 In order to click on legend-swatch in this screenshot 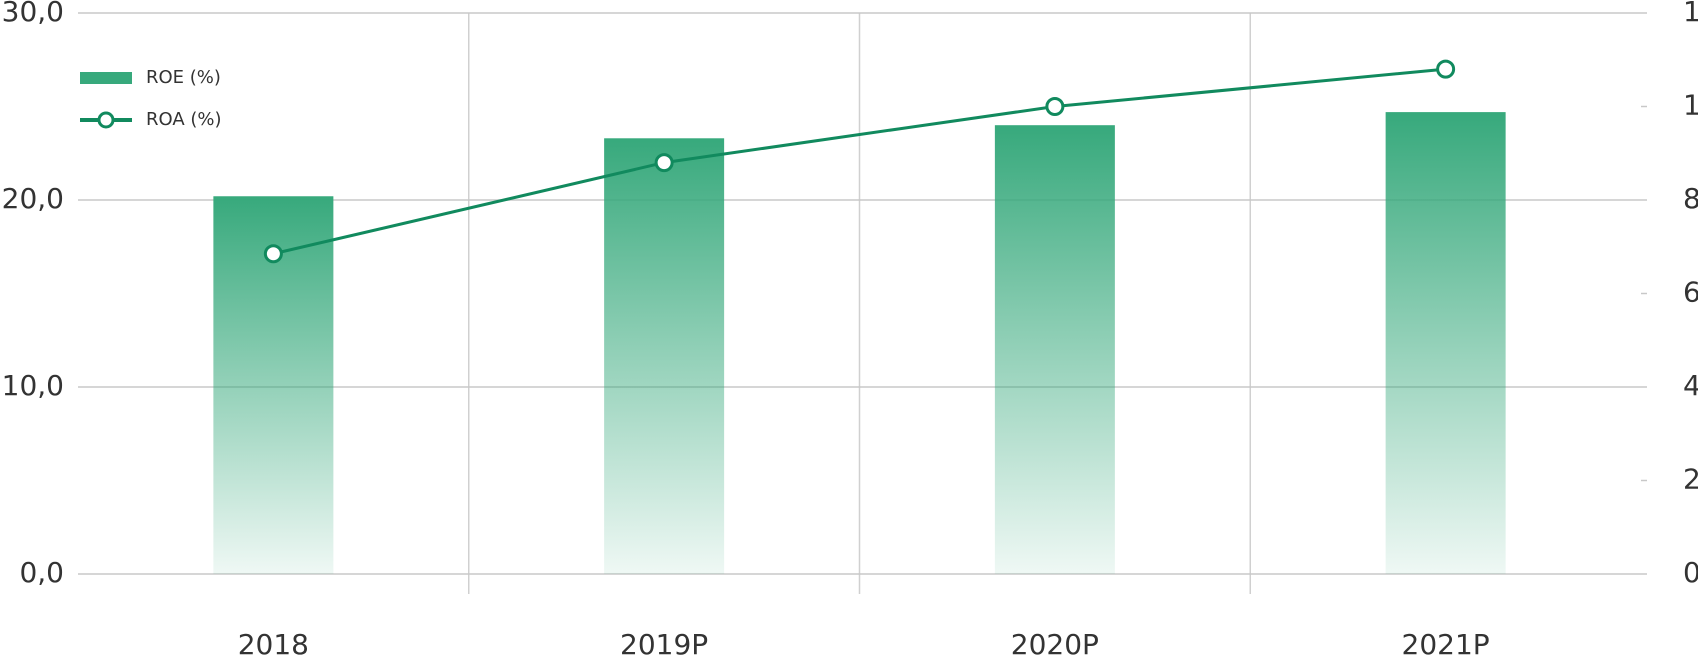, I will do `click(106, 78)`.